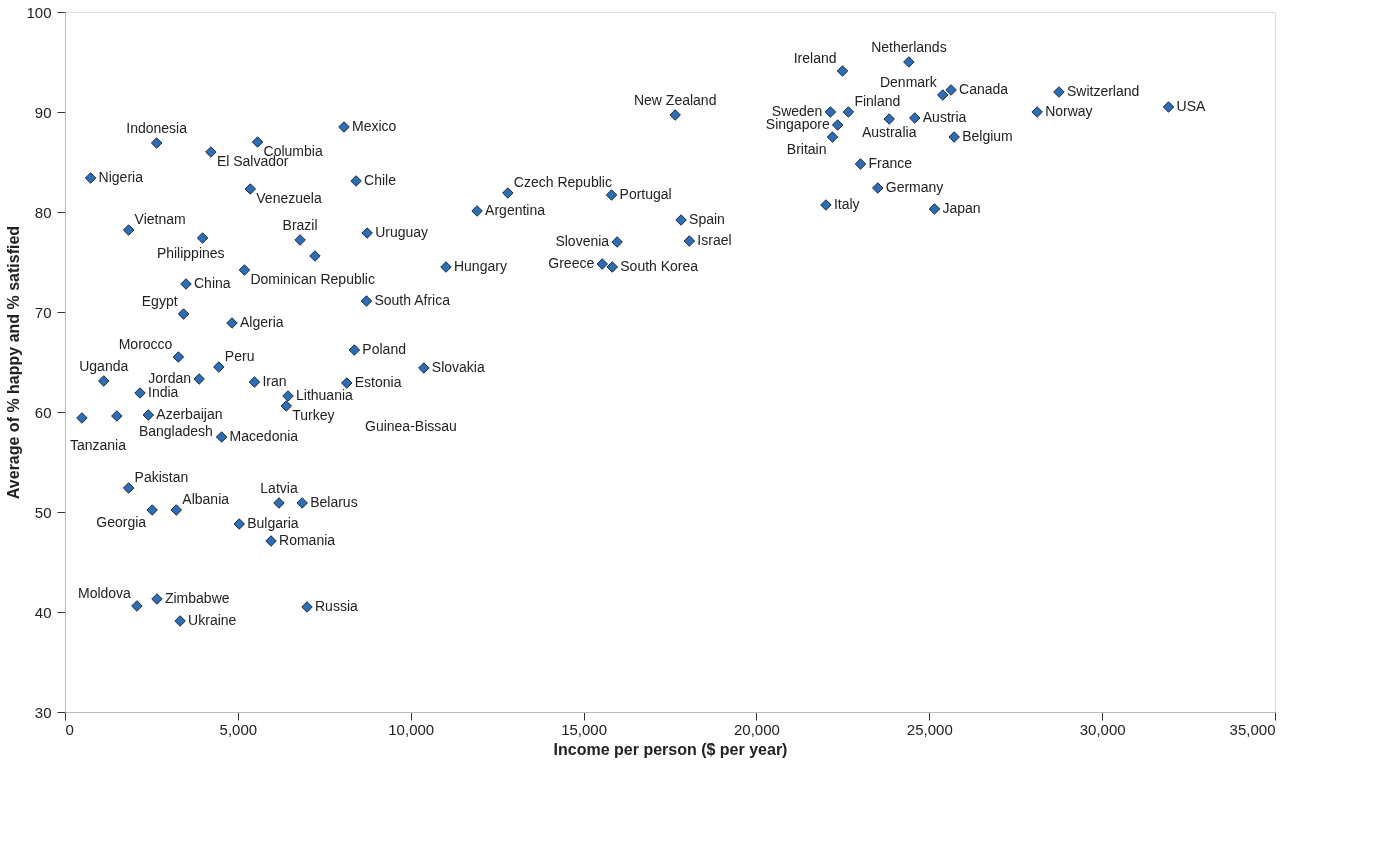 This screenshot has width=1391, height=845. What do you see at coordinates (480, 266) in the screenshot?
I see `annotation: Hungary` at bounding box center [480, 266].